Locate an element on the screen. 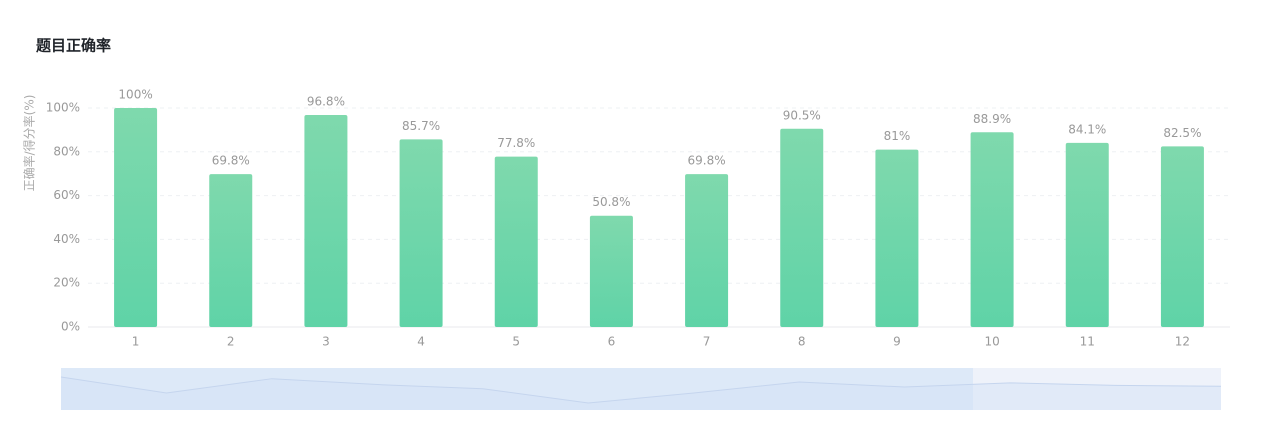  y-tick-label: 40% is located at coordinates (66, 239).